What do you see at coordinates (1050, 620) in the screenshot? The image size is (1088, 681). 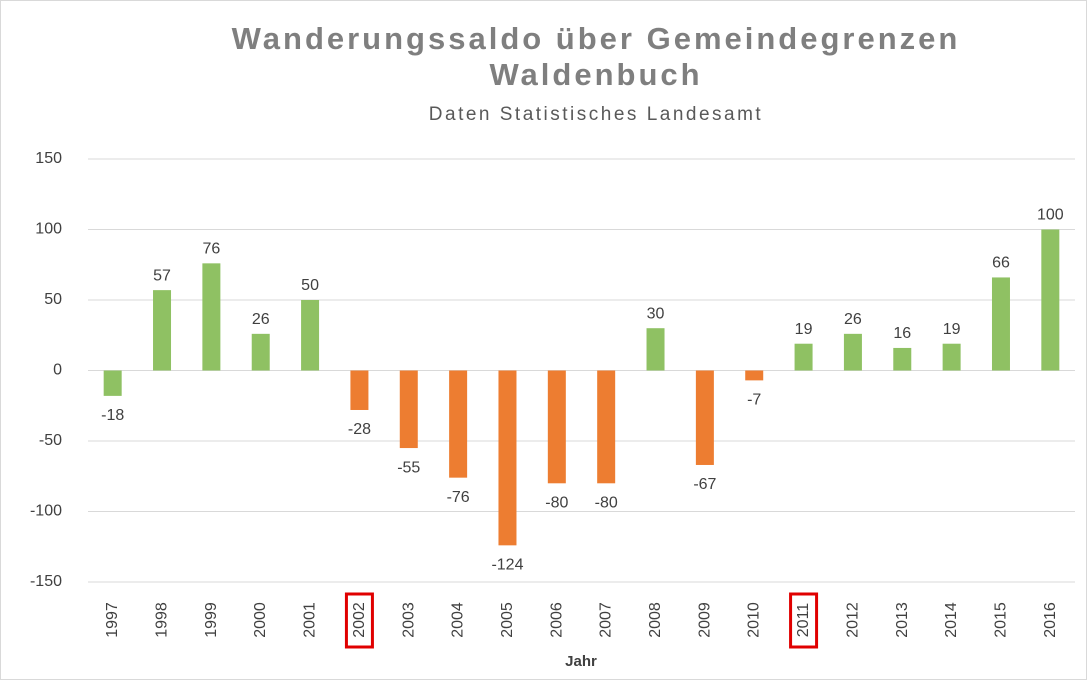 I see `x-tick-label: 2016` at bounding box center [1050, 620].